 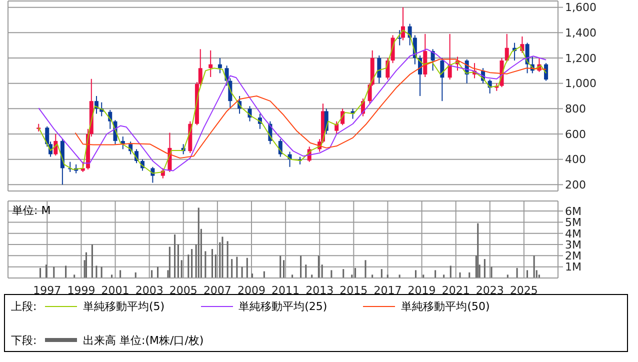 What do you see at coordinates (31, 210) in the screenshot?
I see `y-axis-title: 単位: M` at bounding box center [31, 210].